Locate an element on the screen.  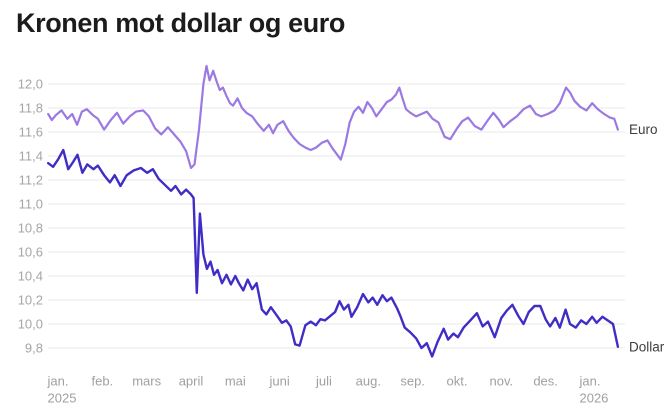
x-tick-label: nov. is located at coordinates (501, 381).